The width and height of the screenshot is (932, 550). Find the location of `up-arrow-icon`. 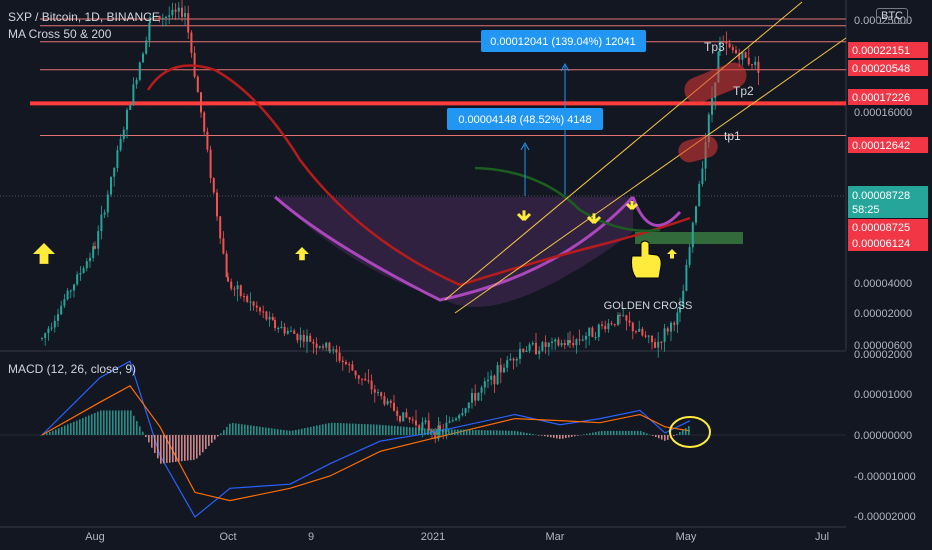

up-arrow-icon is located at coordinates (302, 254).